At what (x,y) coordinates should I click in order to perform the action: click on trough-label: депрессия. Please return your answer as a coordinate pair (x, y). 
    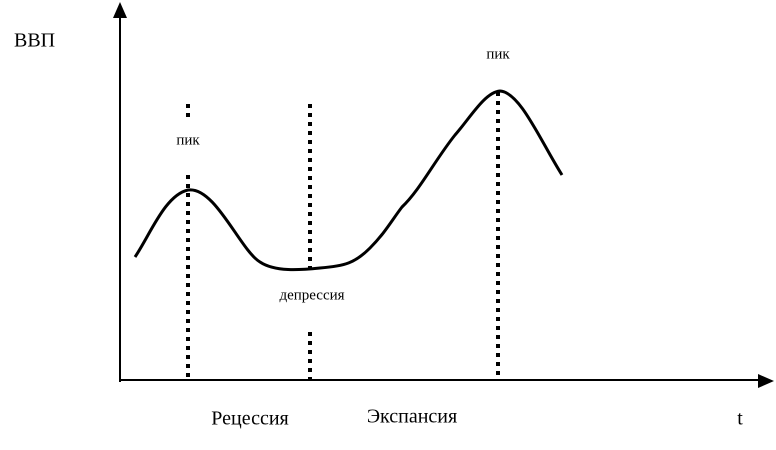
    Looking at the image, I should click on (311, 295).